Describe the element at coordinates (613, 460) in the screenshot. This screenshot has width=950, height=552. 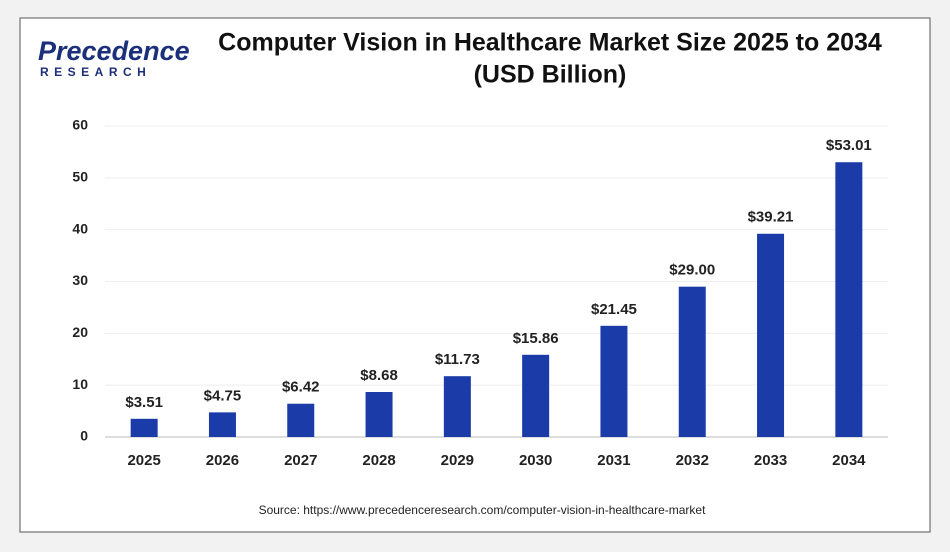
I see `x-tick-label: 2031` at that location.